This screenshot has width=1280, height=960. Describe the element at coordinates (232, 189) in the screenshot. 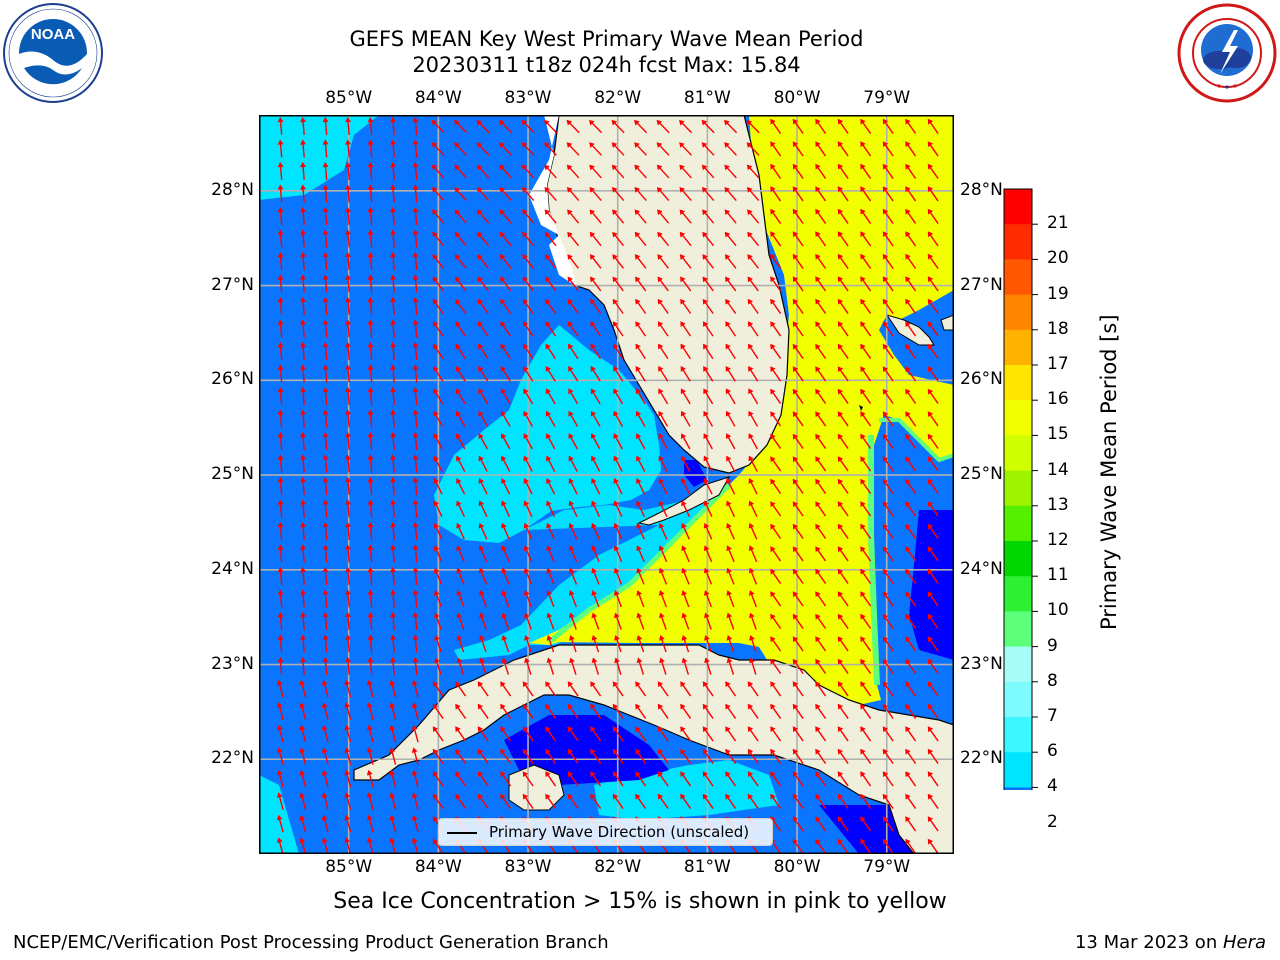

I see `latitude-label-left: 28°N` at that location.